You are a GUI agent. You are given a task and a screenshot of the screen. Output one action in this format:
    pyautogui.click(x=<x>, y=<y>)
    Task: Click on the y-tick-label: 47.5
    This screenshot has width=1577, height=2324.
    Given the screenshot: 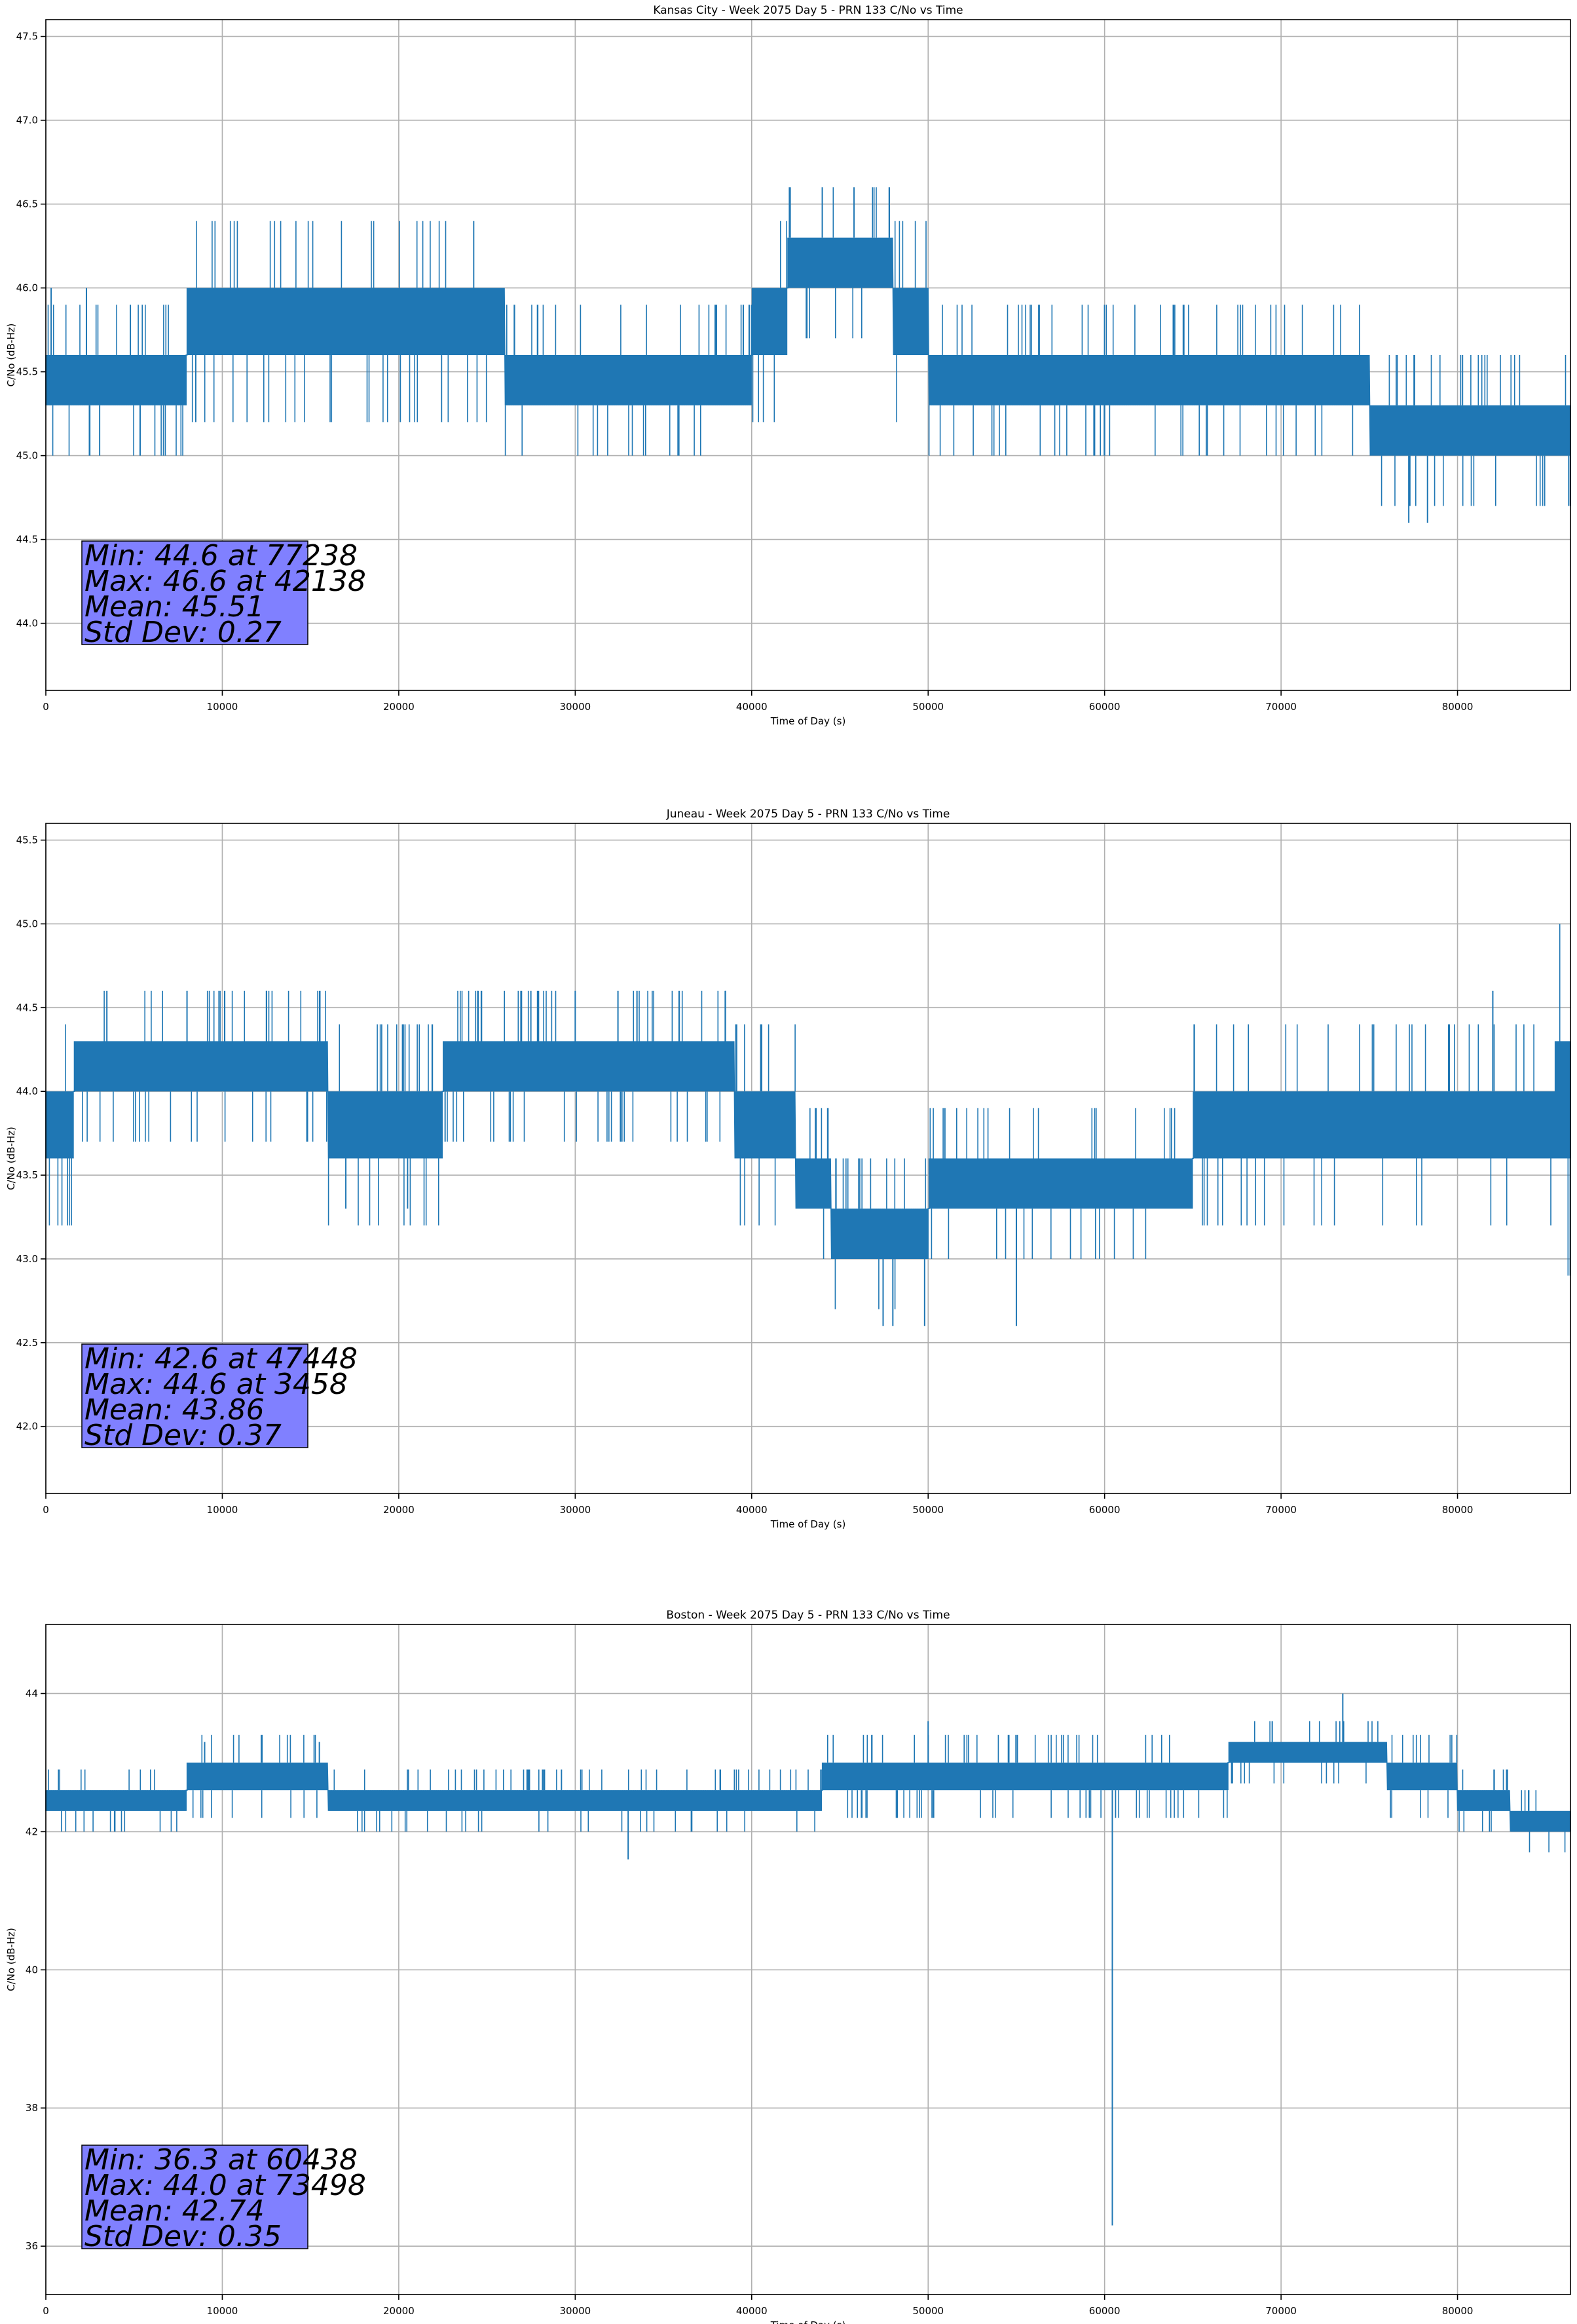 What is the action you would take?
    pyautogui.click(x=27, y=37)
    